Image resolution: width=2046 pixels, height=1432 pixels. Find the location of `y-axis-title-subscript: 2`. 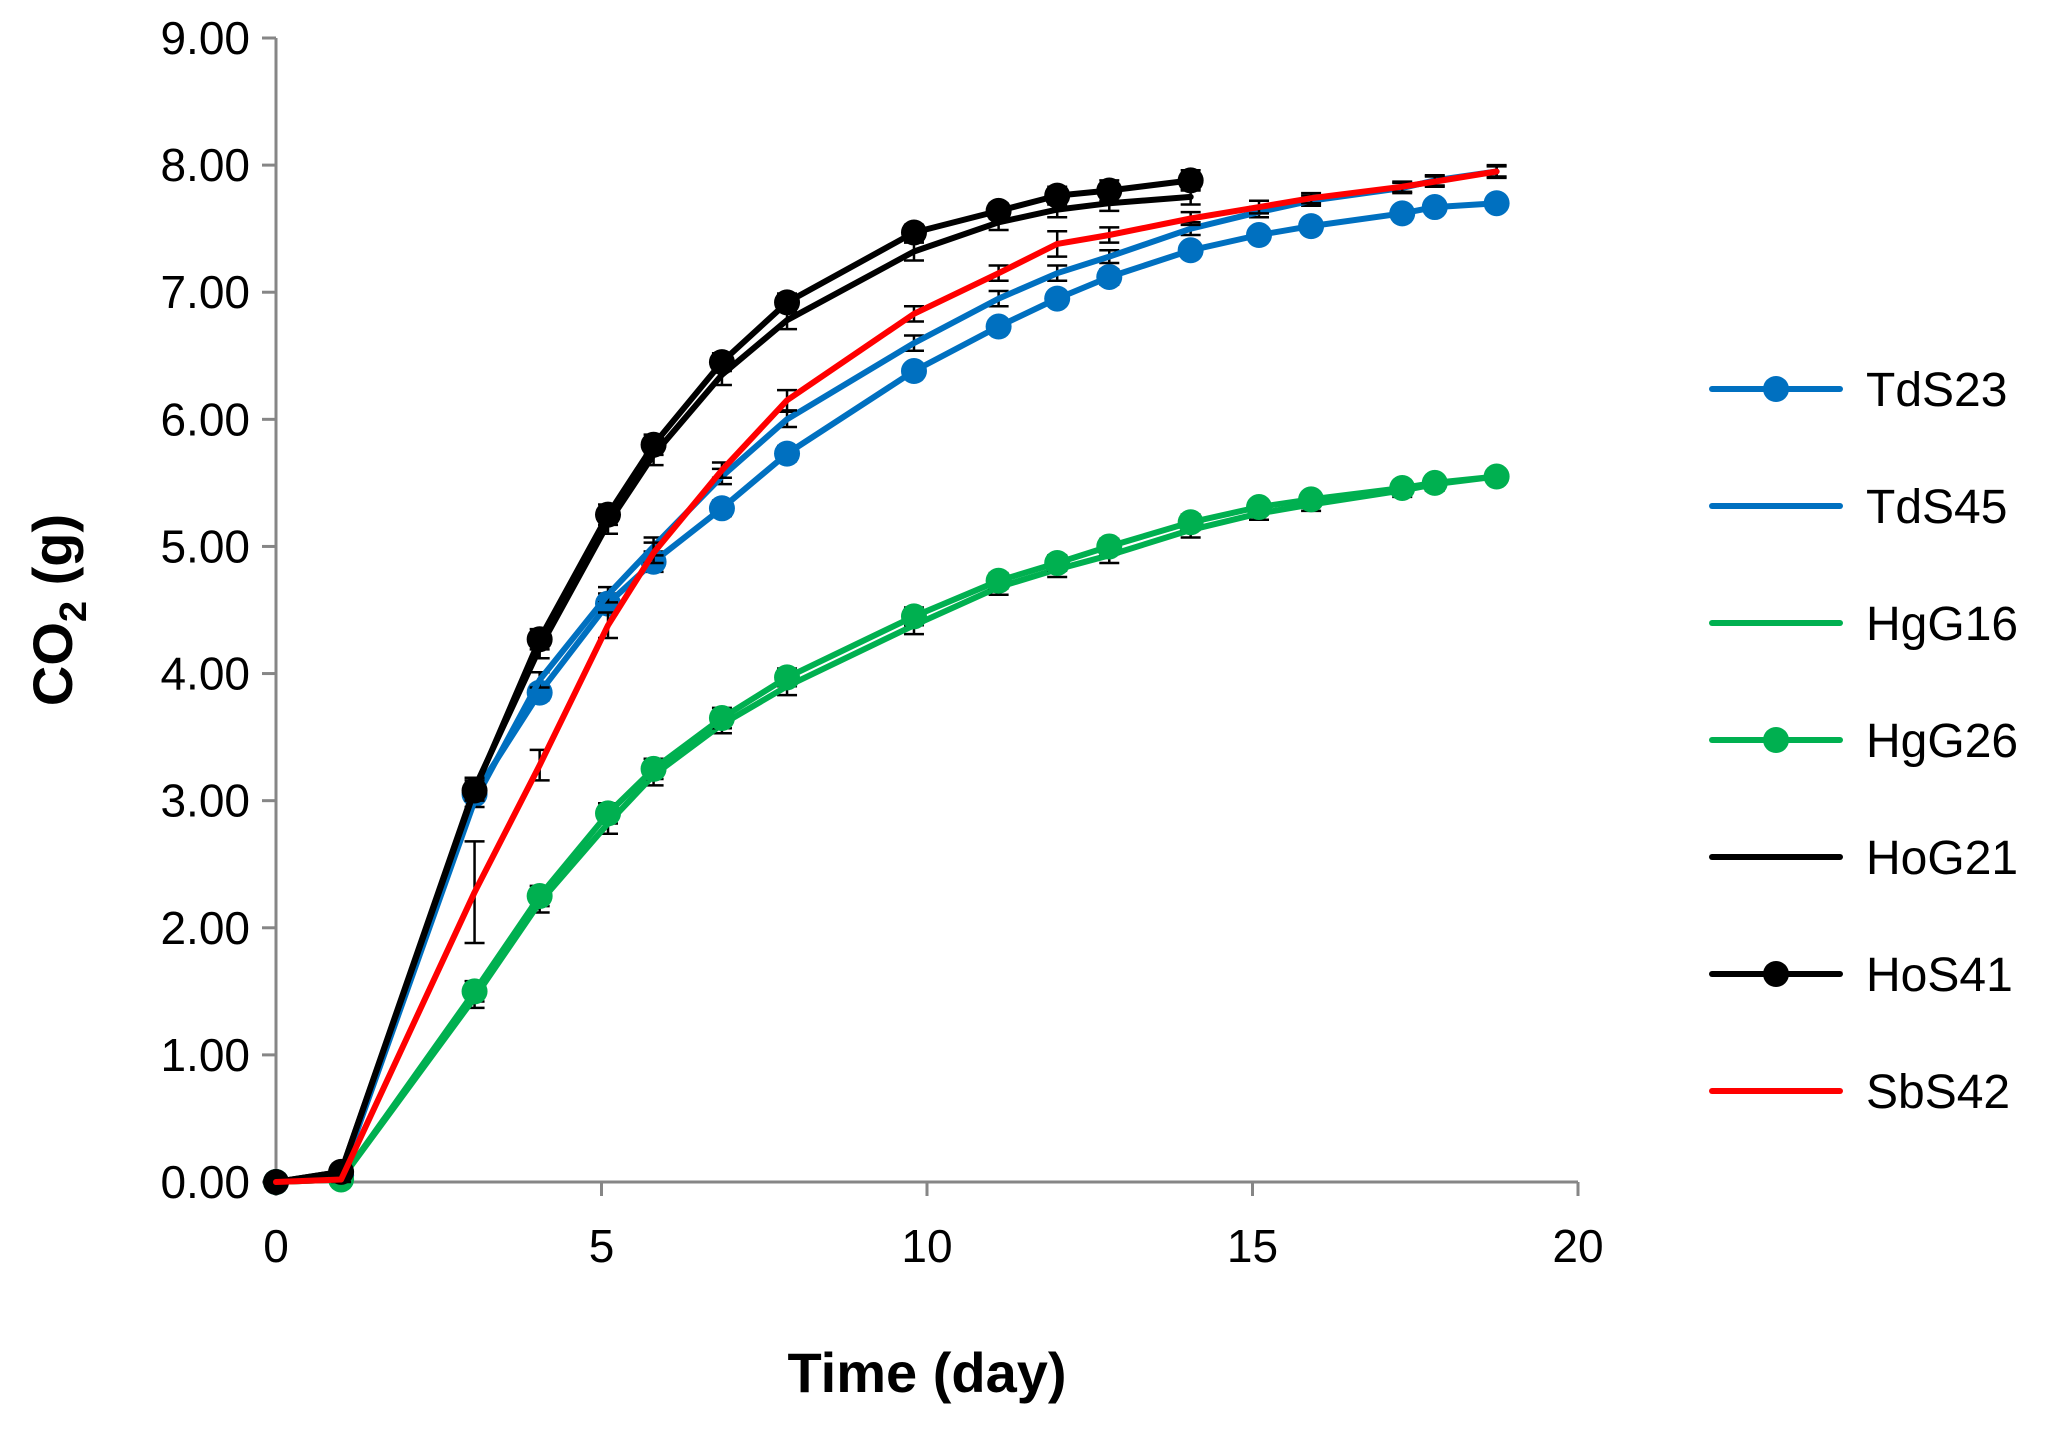

y-axis-title-subscript: 2 is located at coordinates (74, 611).